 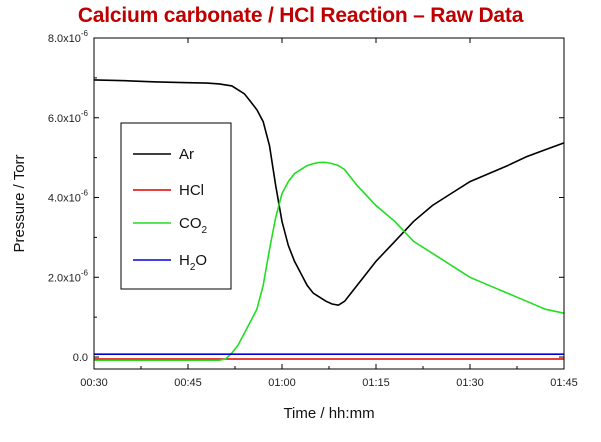 What do you see at coordinates (193, 262) in the screenshot?
I see `legend-label-h2o: H2O` at bounding box center [193, 262].